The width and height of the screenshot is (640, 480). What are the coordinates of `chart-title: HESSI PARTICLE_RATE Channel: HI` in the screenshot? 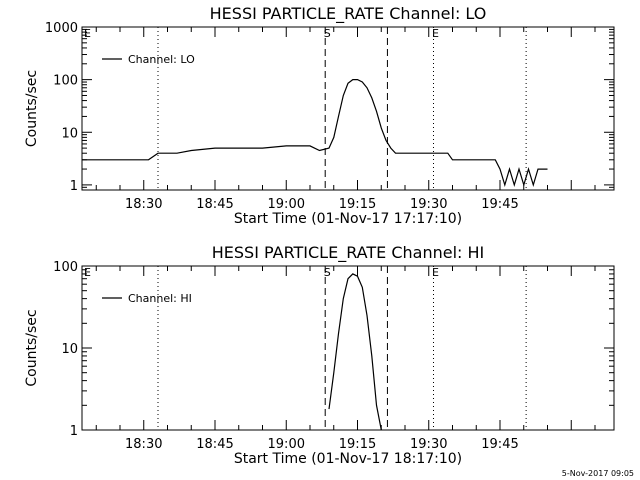 It's located at (348, 253).